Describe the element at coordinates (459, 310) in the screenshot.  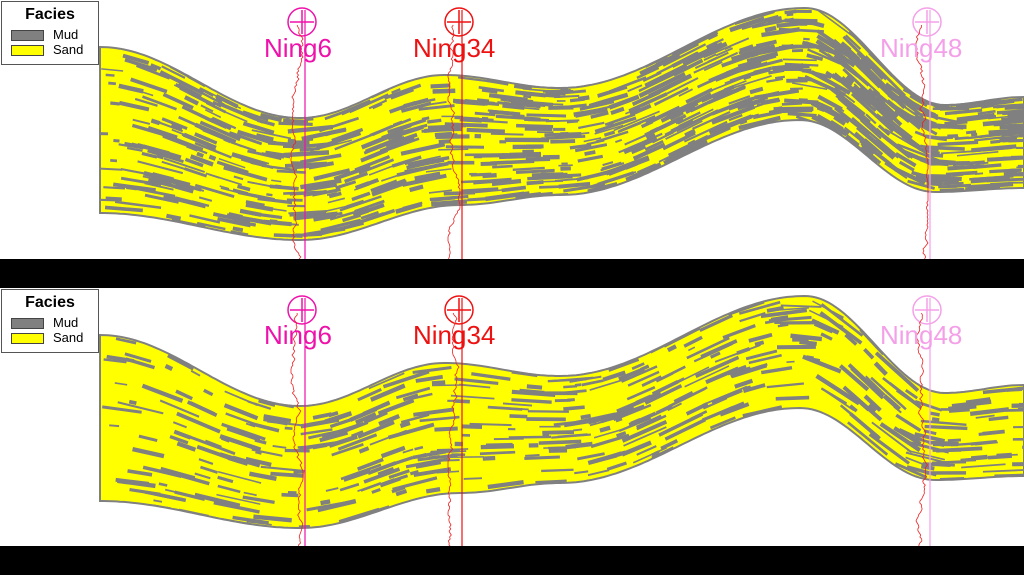
I see `well-head-icon` at that location.